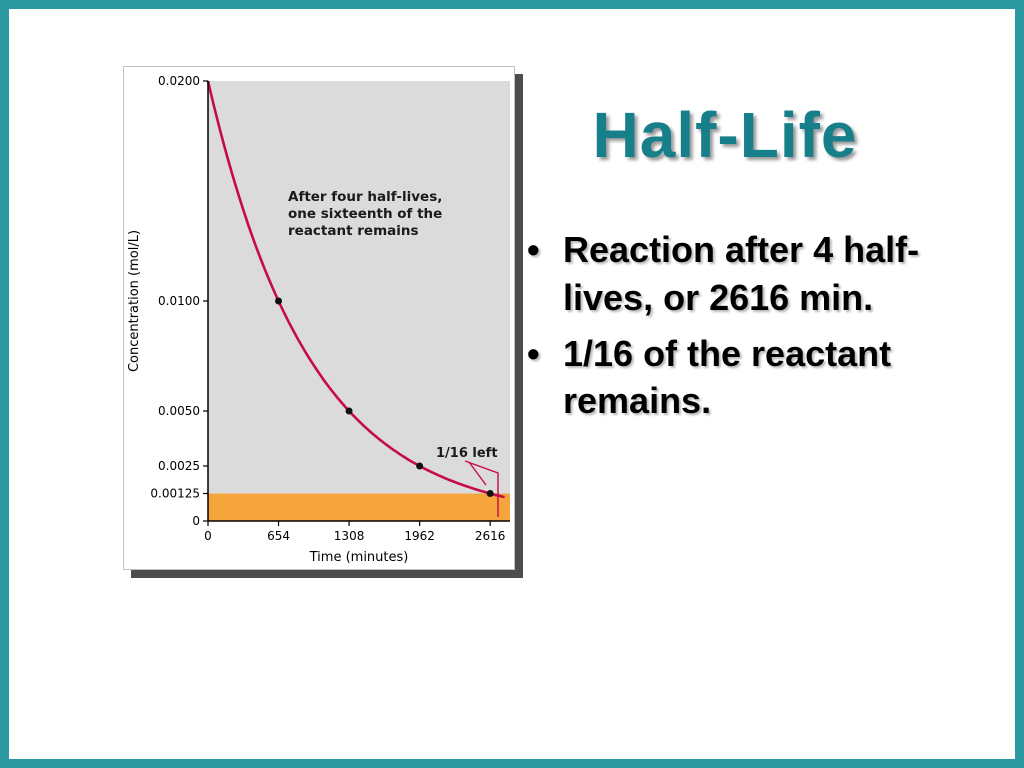  What do you see at coordinates (353, 231) in the screenshot?
I see `annotation-text: reactant remains` at bounding box center [353, 231].